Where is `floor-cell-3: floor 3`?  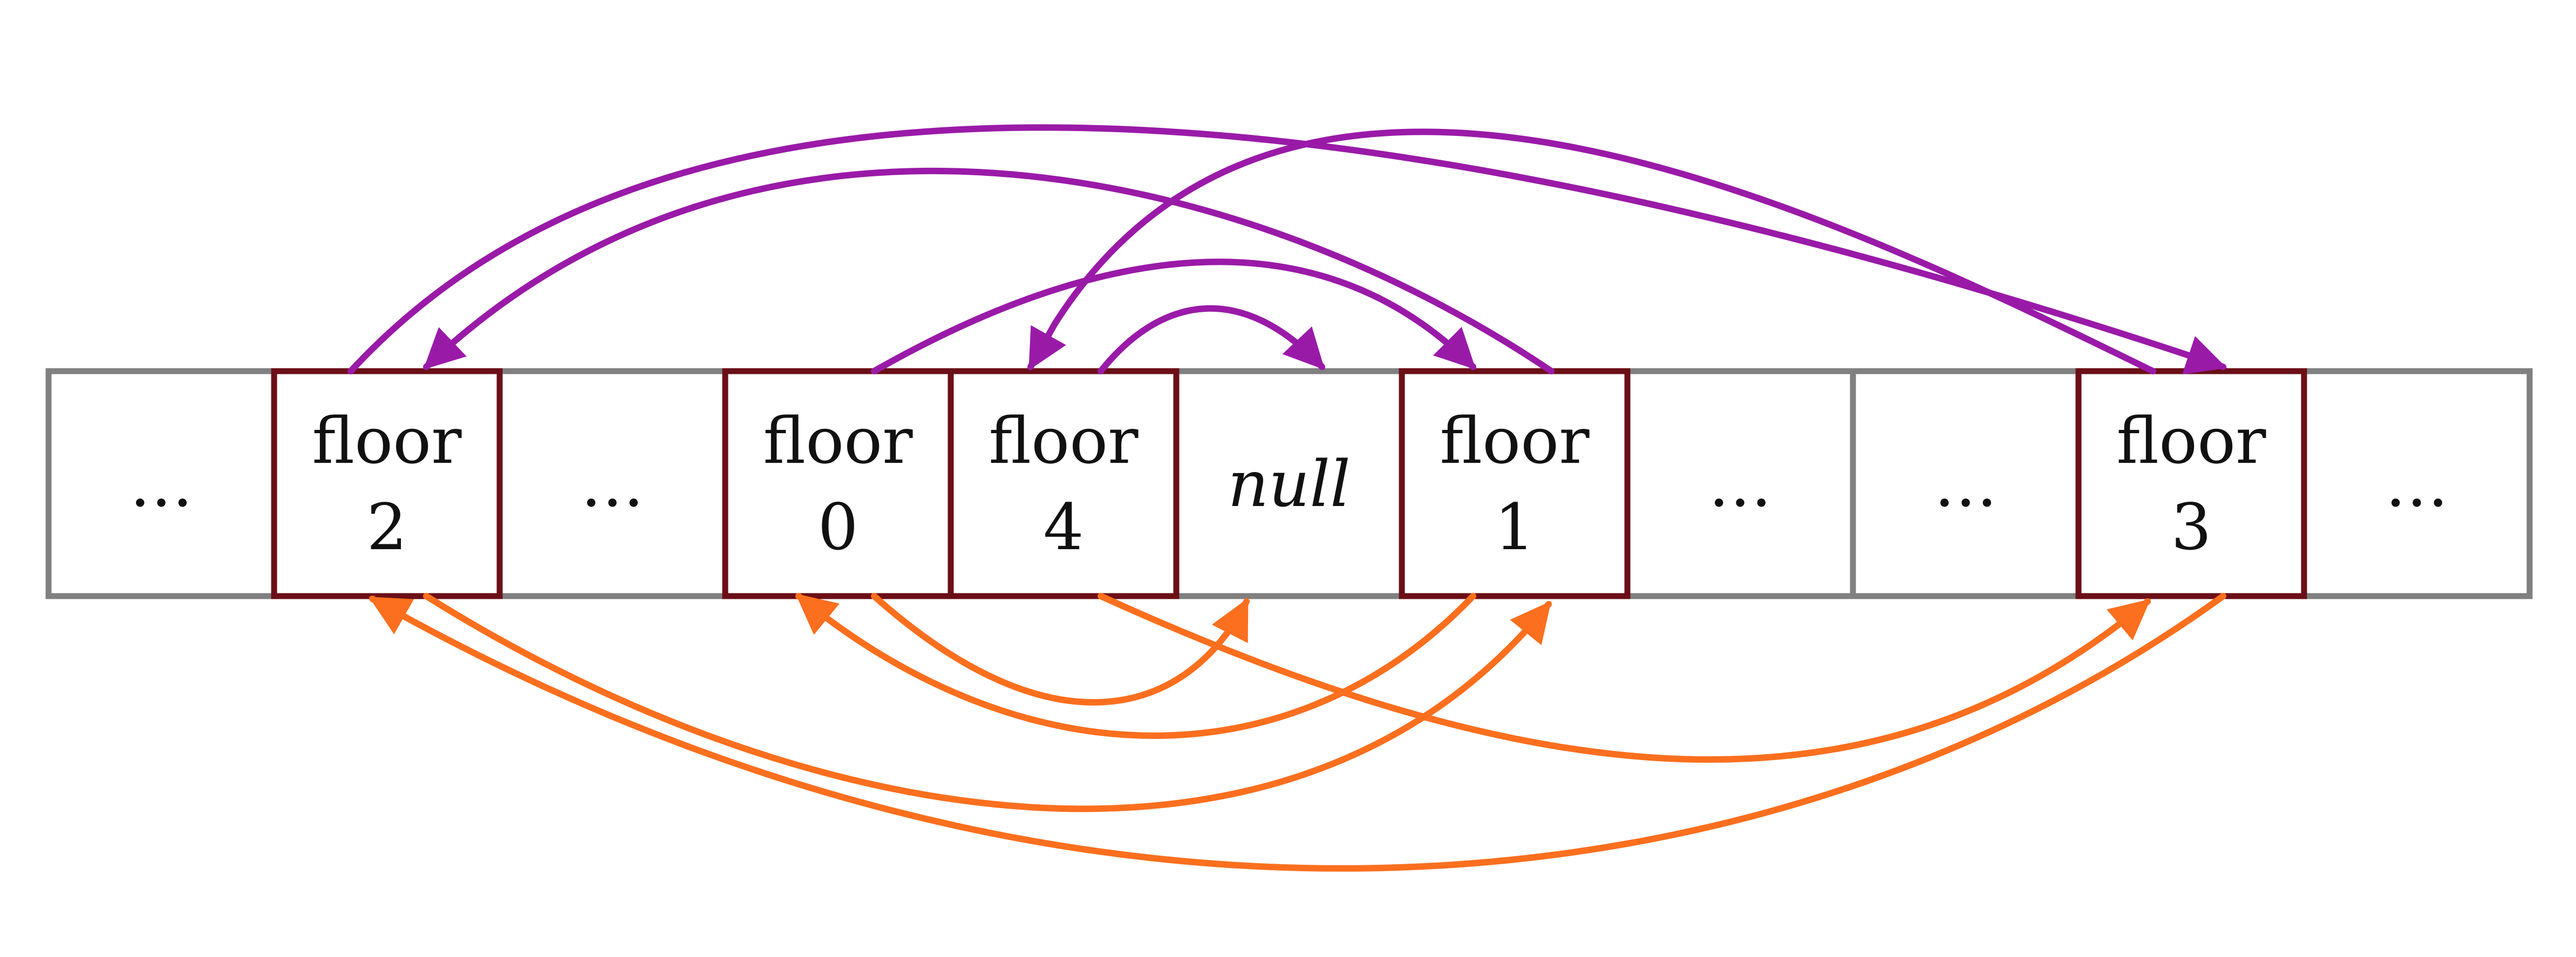
floor-cell-3: floor 3 is located at coordinates (2191, 483).